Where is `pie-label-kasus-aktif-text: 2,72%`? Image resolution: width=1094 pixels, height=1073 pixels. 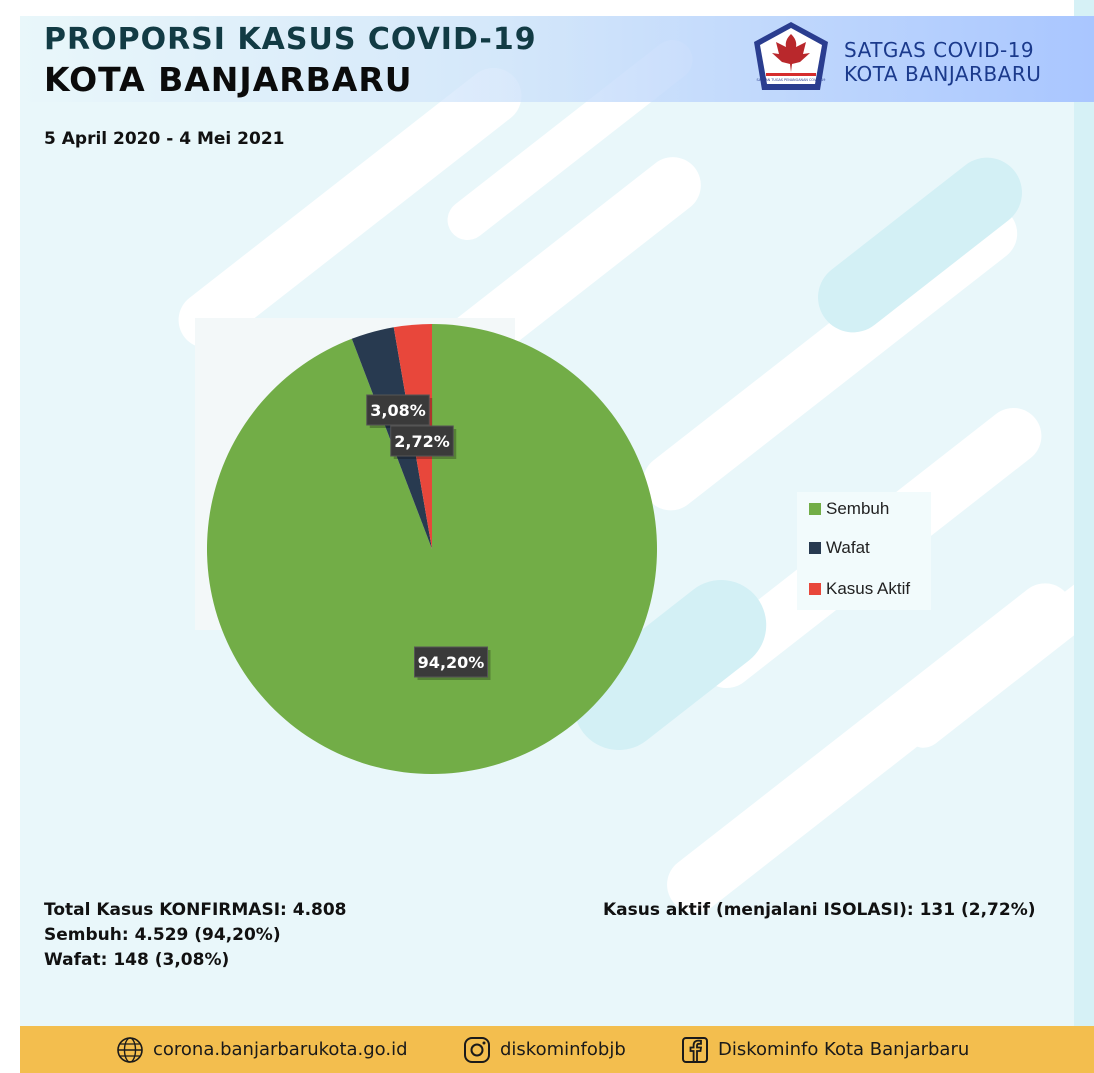 pie-label-kasus-aktif-text: 2,72% is located at coordinates (422, 441).